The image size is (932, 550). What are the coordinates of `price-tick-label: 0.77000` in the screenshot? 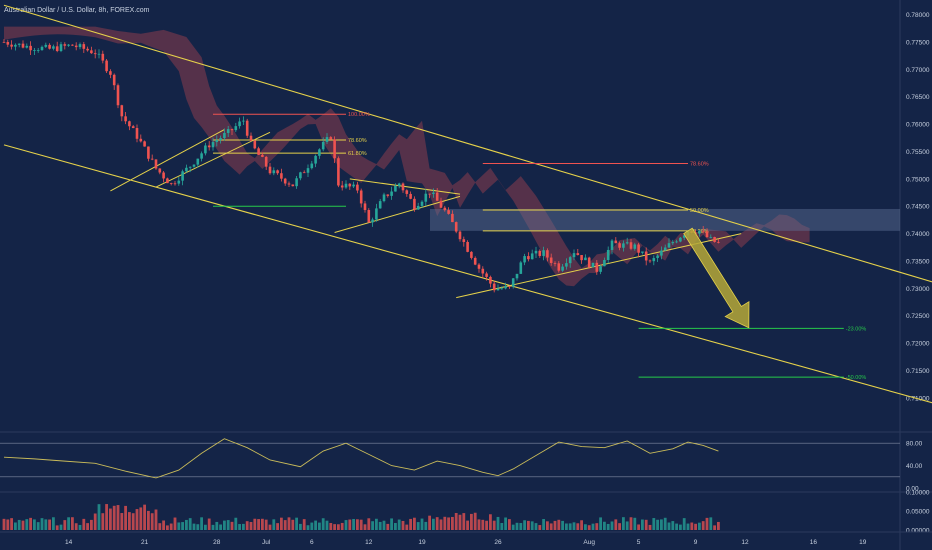 It's located at (918, 70).